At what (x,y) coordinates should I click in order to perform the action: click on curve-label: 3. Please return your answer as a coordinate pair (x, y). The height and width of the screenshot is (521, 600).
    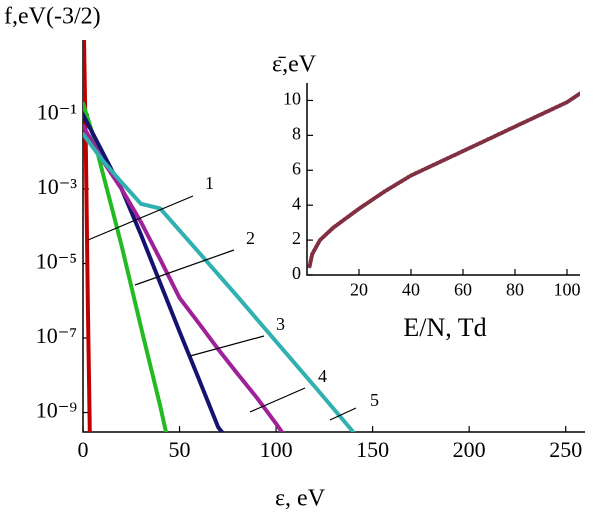
    Looking at the image, I should click on (280, 324).